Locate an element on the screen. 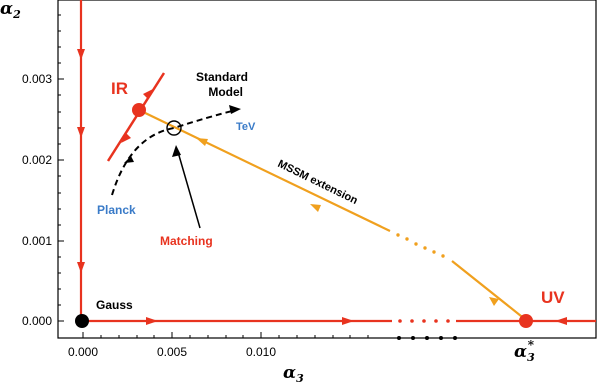 This screenshot has width=613, height=386. uv-label: UV is located at coordinates (553, 297).